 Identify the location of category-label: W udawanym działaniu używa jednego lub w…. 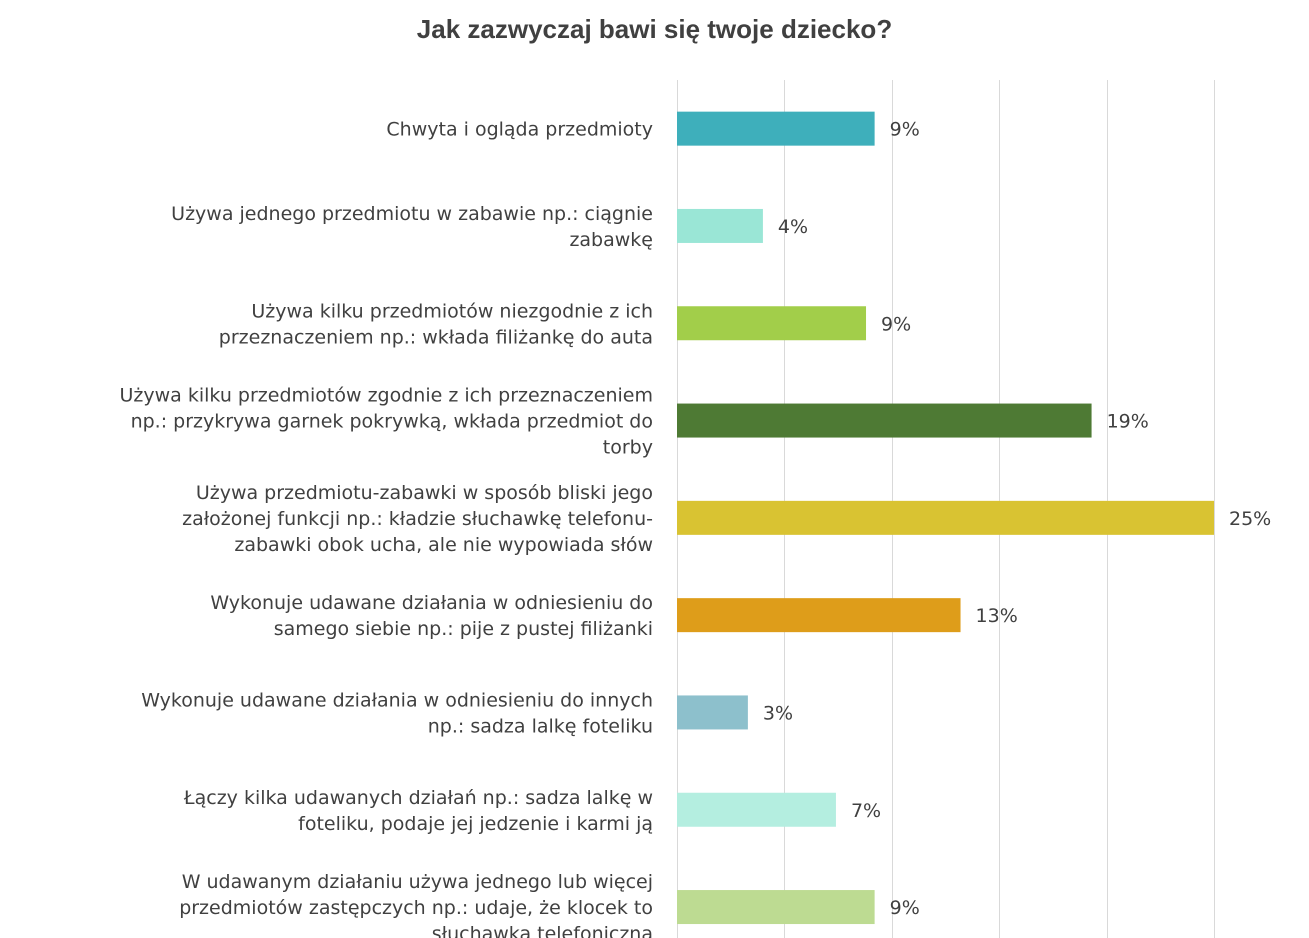
(417, 882).